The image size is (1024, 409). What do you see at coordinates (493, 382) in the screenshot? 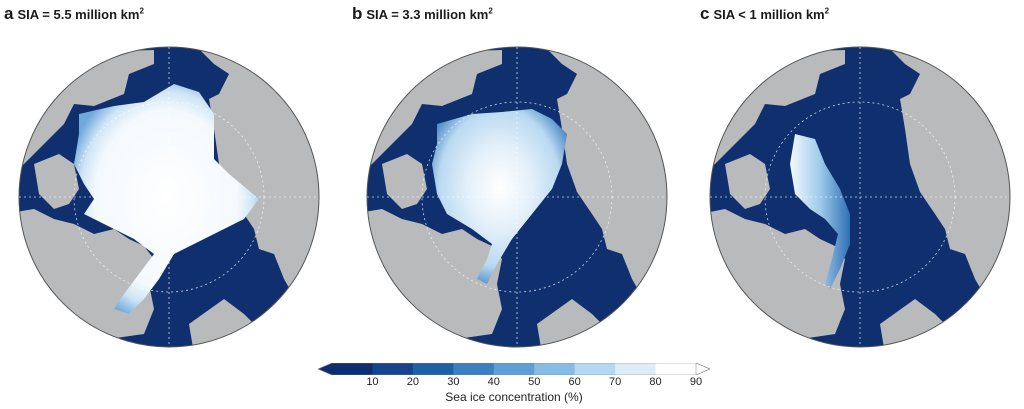
I see `colorbar-tick-label: 40` at bounding box center [493, 382].